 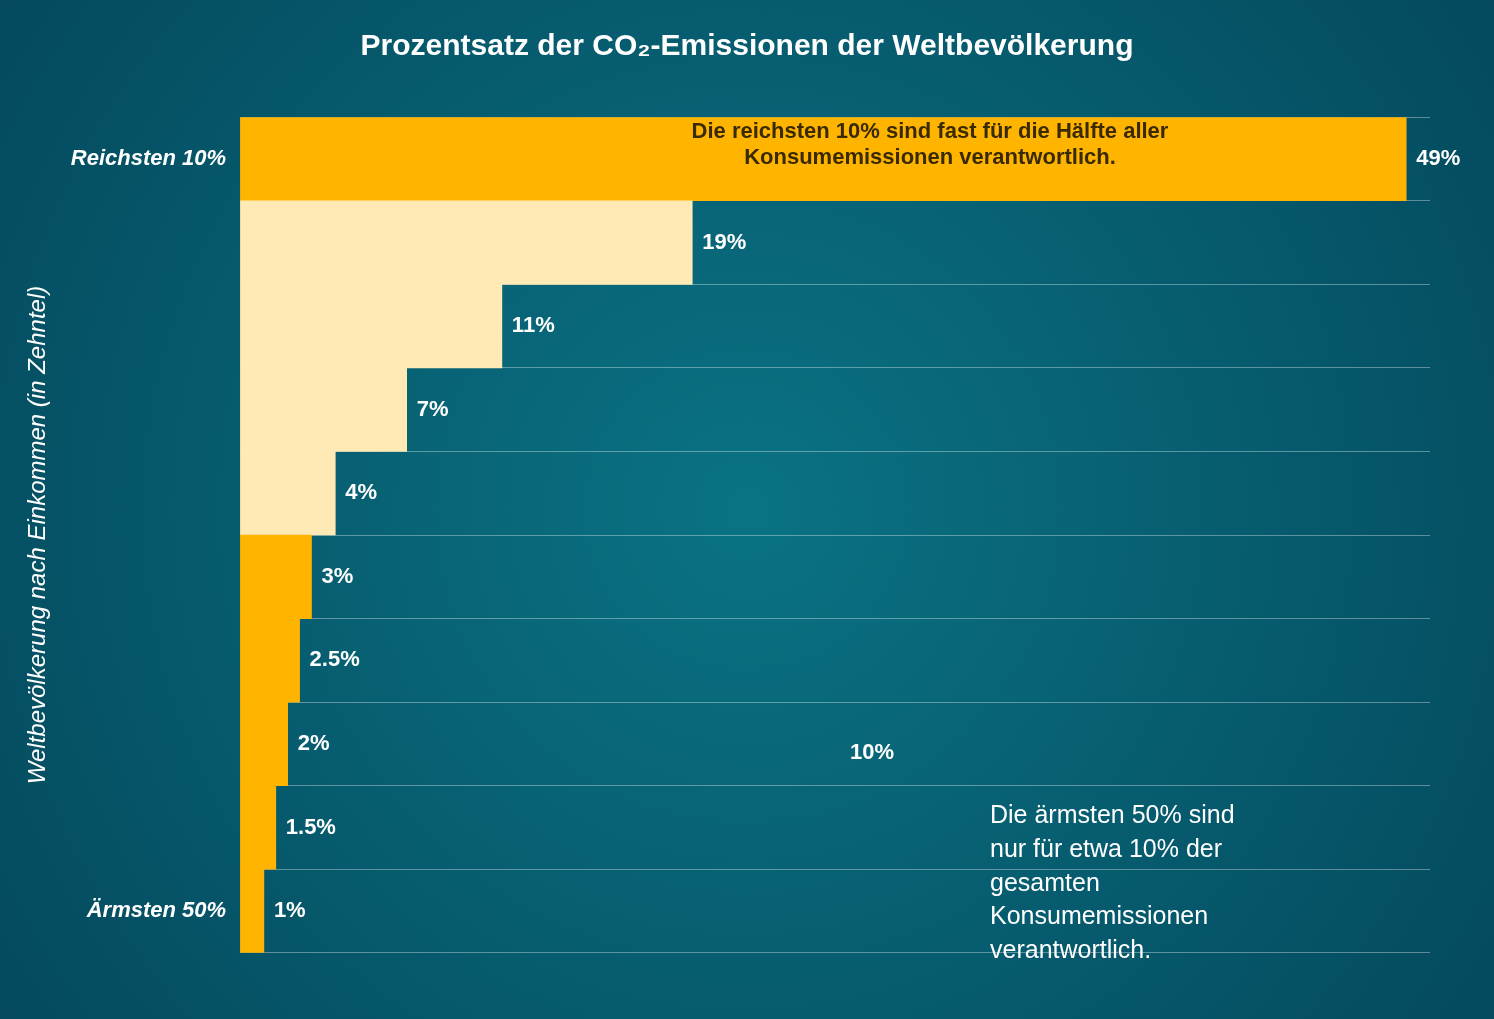 What do you see at coordinates (724, 241) in the screenshot?
I see `data-label: 19%` at bounding box center [724, 241].